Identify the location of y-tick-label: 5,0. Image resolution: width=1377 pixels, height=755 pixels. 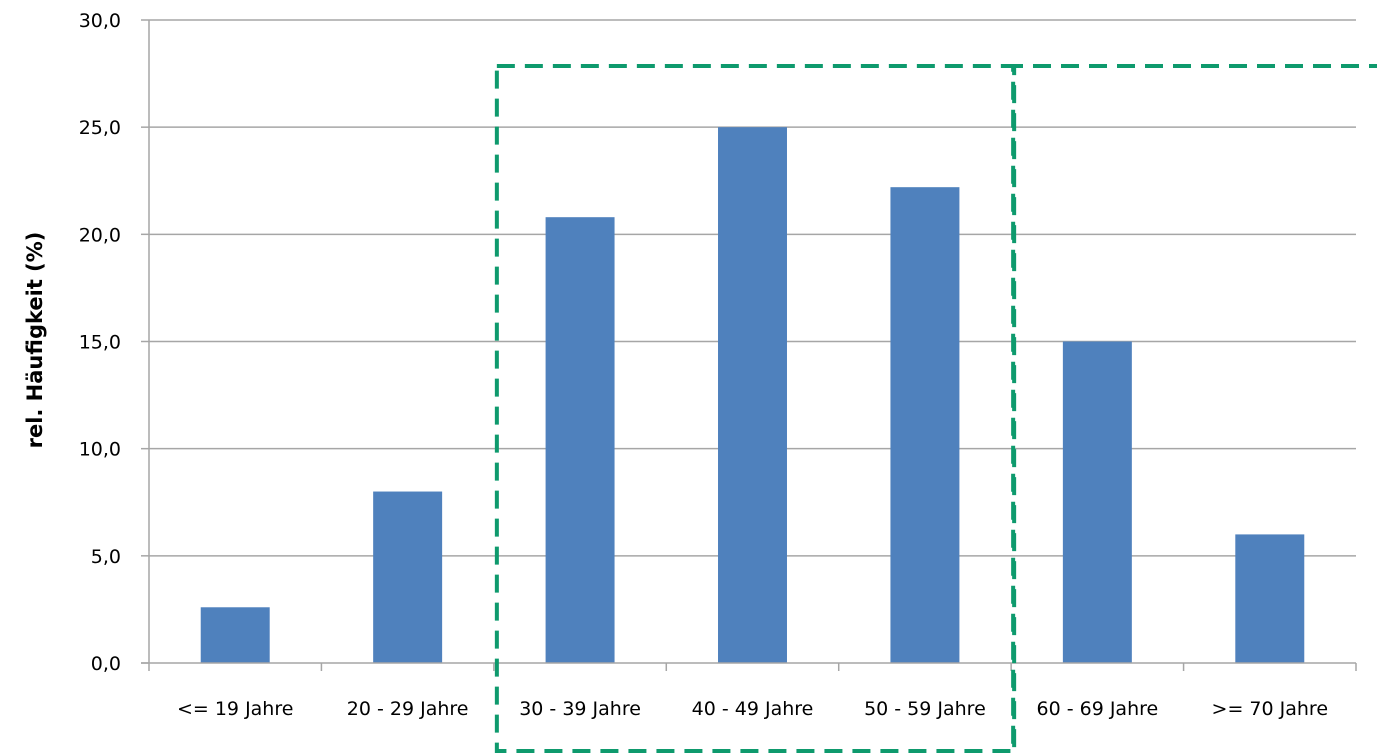
(106, 557).